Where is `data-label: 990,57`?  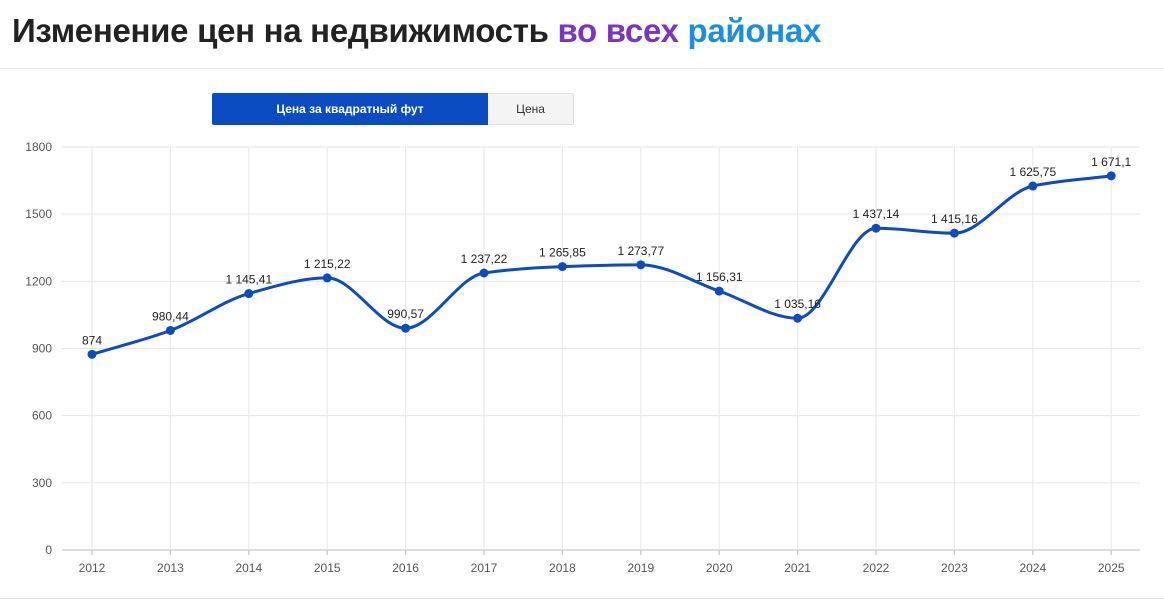
data-label: 990,57 is located at coordinates (405, 314).